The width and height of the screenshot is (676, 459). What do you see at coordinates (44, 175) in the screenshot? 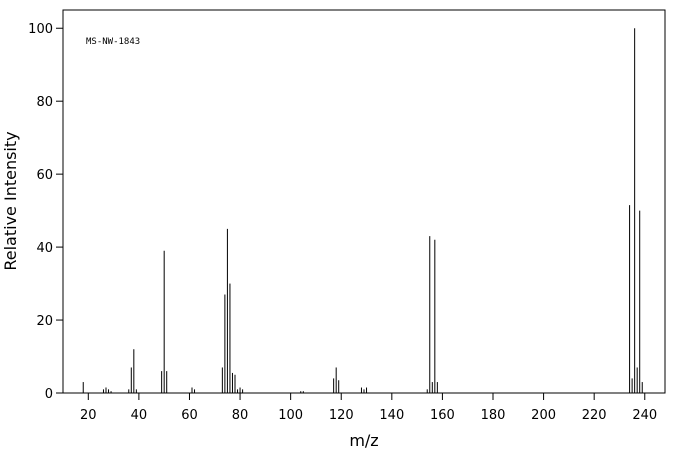
I see `y-tick-label: 60` at bounding box center [44, 175].